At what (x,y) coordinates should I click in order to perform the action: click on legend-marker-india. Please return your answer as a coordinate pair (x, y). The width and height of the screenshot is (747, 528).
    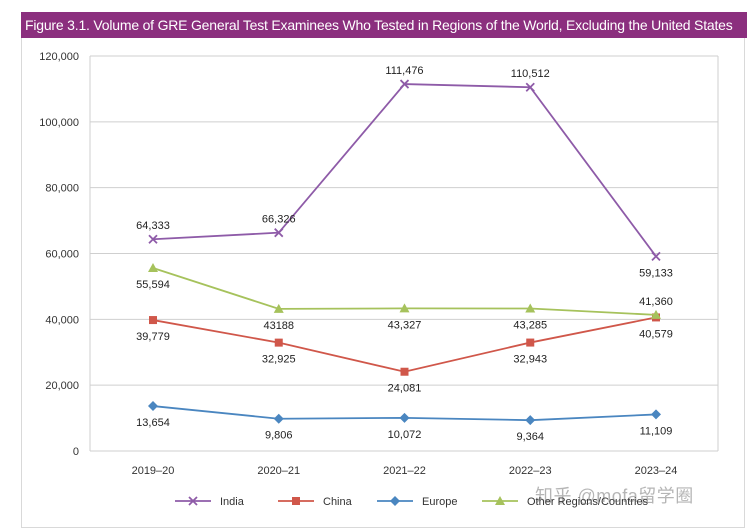
    Looking at the image, I should click on (193, 501).